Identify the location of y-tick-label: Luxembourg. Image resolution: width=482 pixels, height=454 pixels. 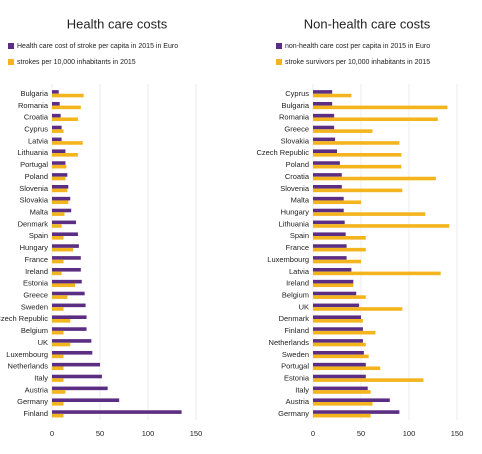
(27, 354).